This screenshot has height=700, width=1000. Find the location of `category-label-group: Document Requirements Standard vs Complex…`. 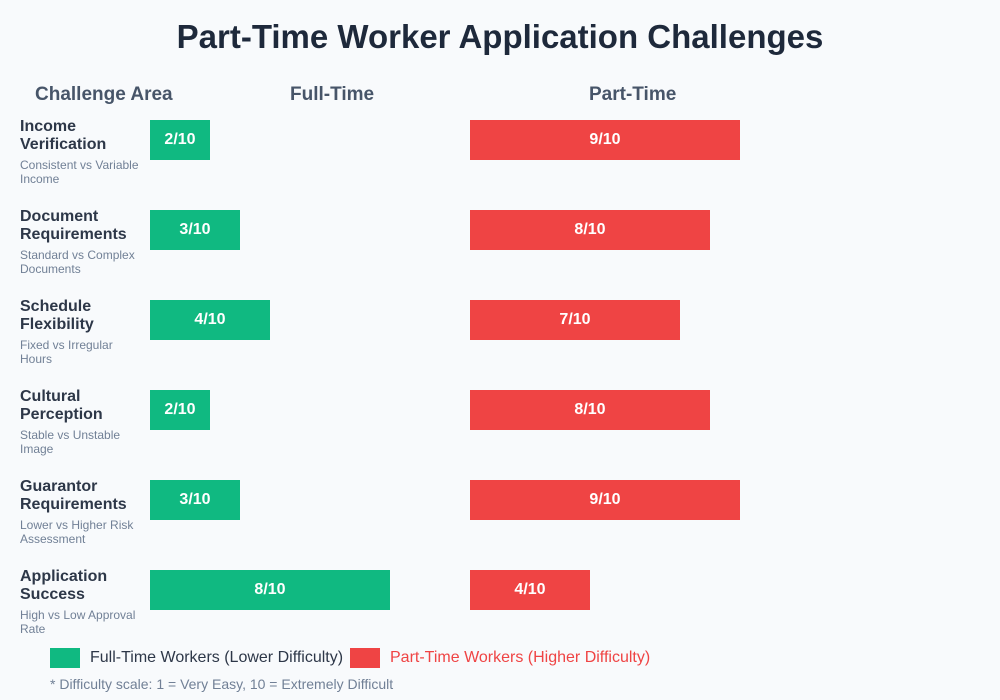

category-label-group: Document Requirements Standard vs Complex… is located at coordinates (82, 242).